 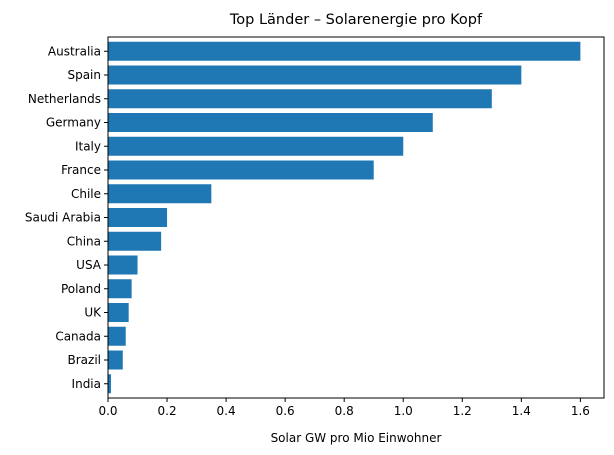 What do you see at coordinates (81, 289) in the screenshot?
I see `y-tick-label: Poland` at bounding box center [81, 289].